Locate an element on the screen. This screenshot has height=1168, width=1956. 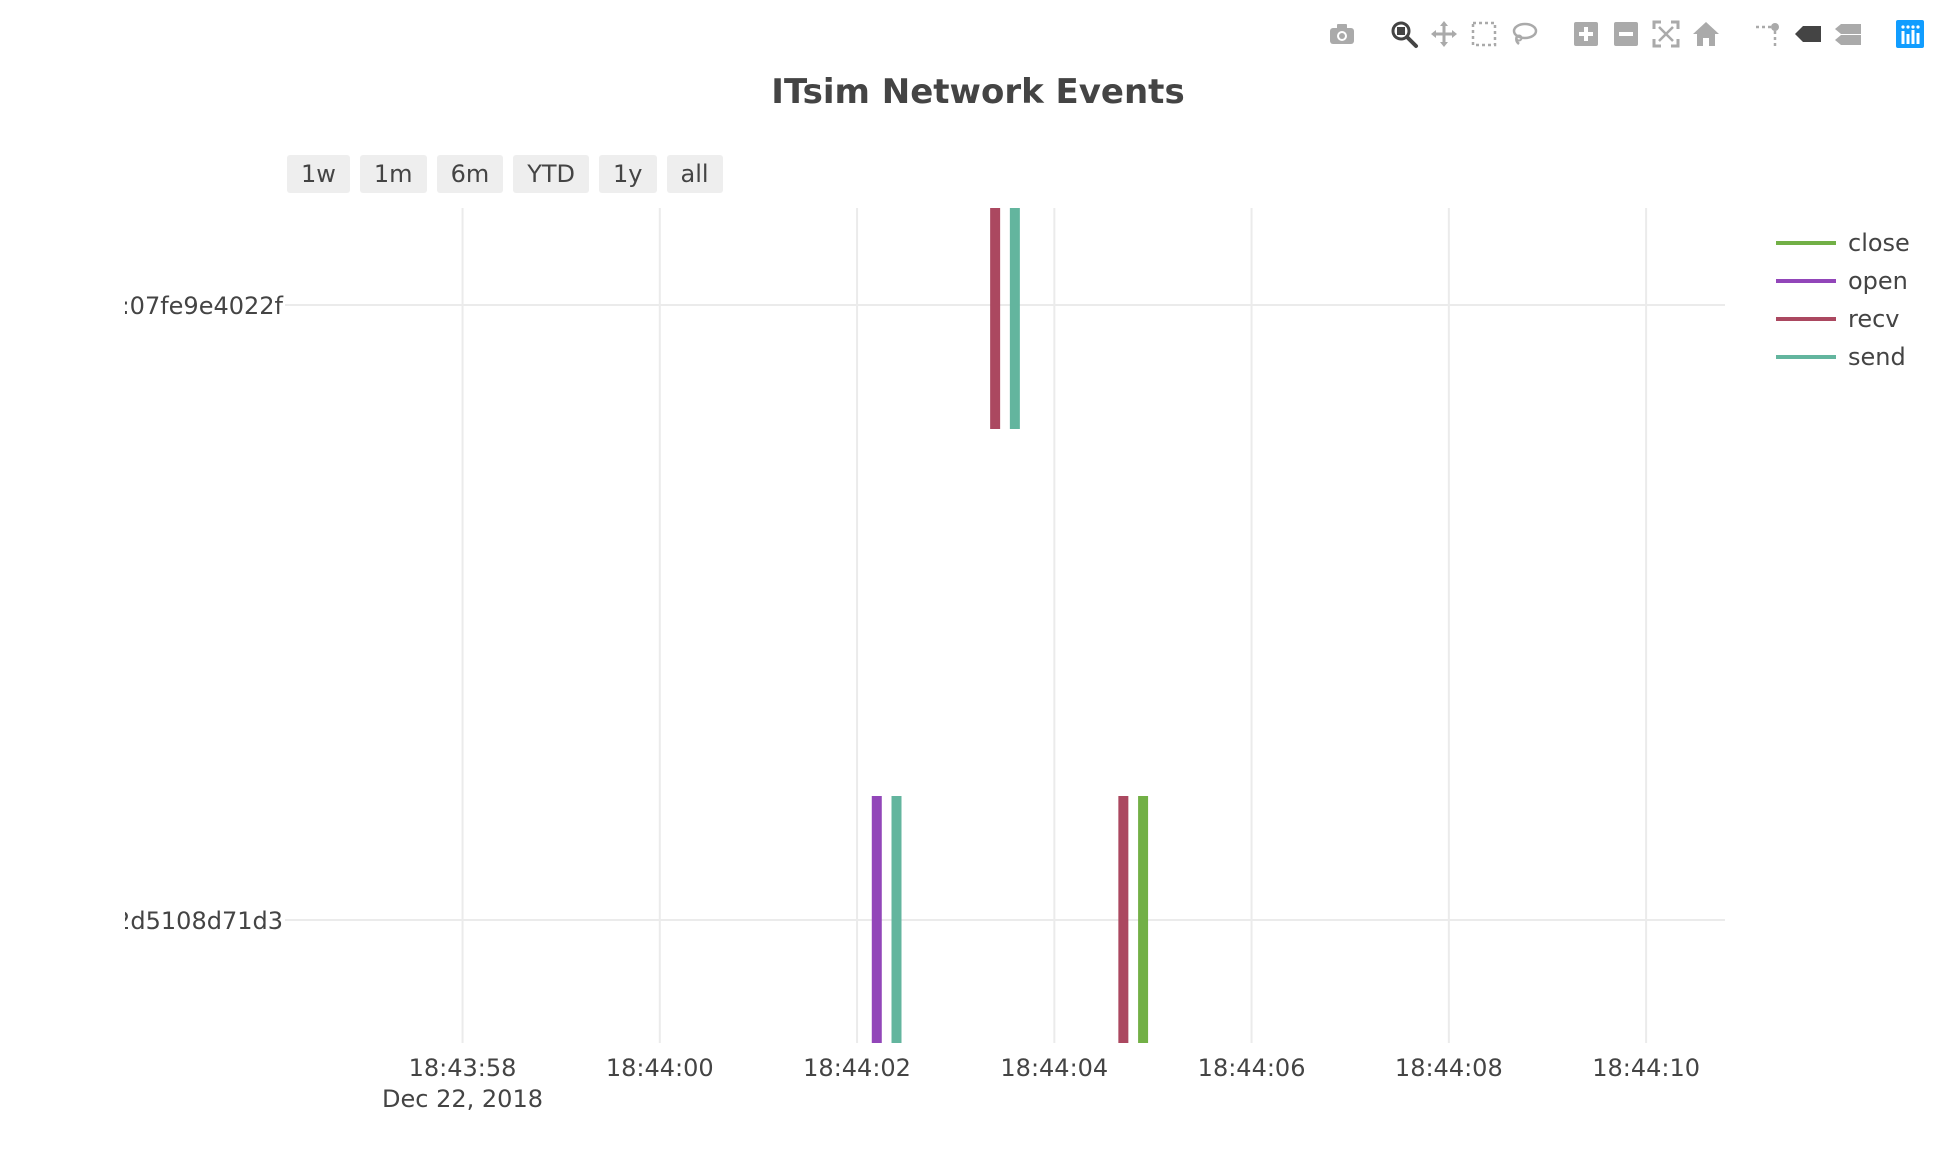
x-tick-label: 18:44:00 is located at coordinates (660, 1068).